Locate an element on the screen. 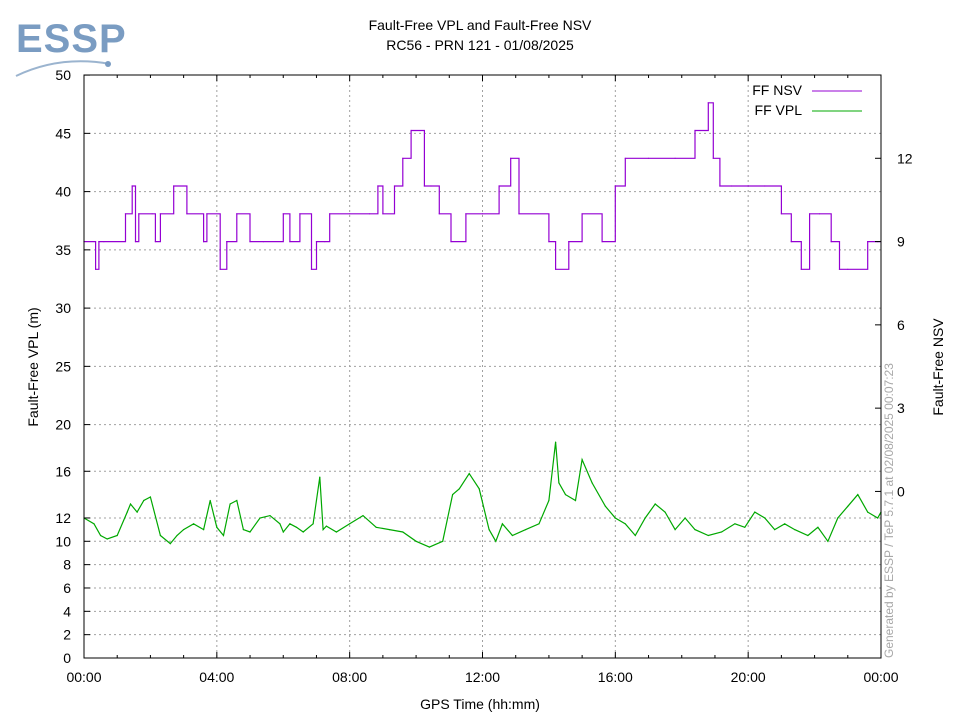 The image size is (960, 720). logo-swoosh is located at coordinates (63, 68).